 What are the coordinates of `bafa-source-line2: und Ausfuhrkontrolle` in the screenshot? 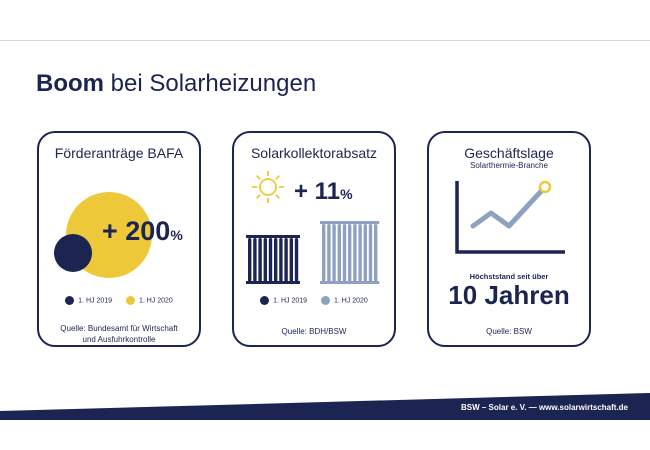 It's located at (119, 339).